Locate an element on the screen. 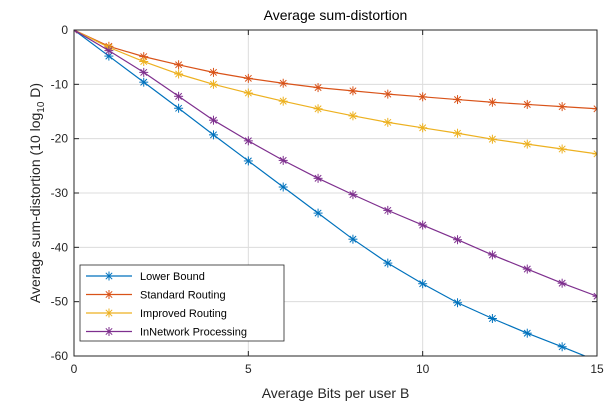 This screenshot has width=612, height=402. x-tick-label: 0 is located at coordinates (74, 369).